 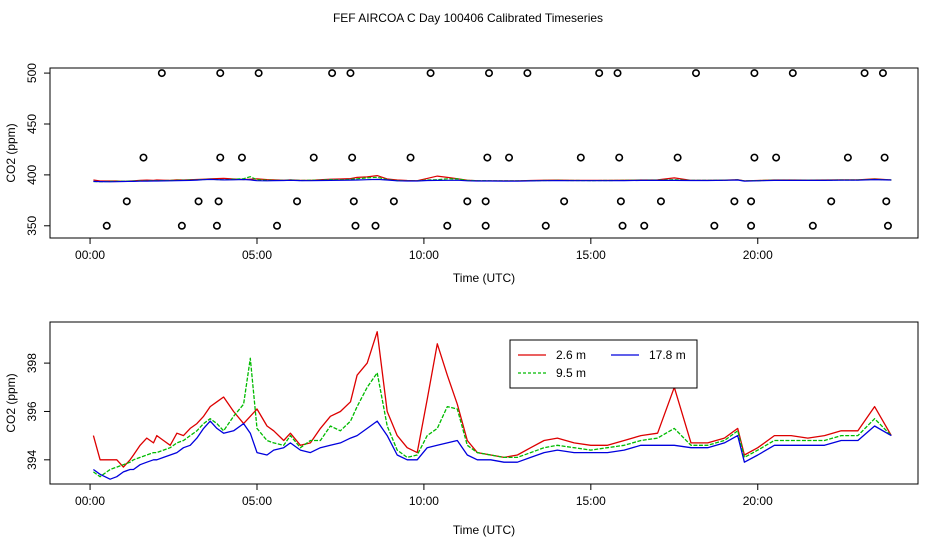 I want to click on legend-label-2-6m: 2.6 m, so click(x=571, y=355).